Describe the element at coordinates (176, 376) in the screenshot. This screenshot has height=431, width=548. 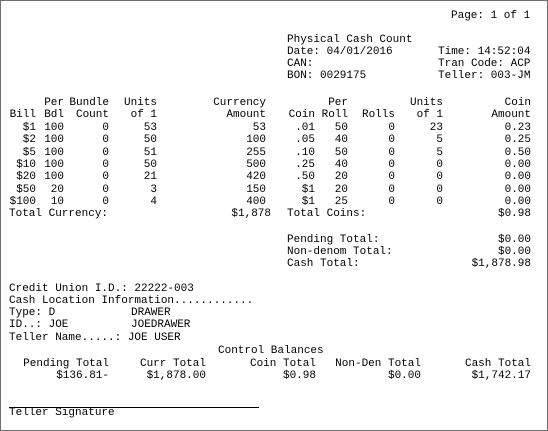
I see `control-value-2: $1,878.00` at that location.